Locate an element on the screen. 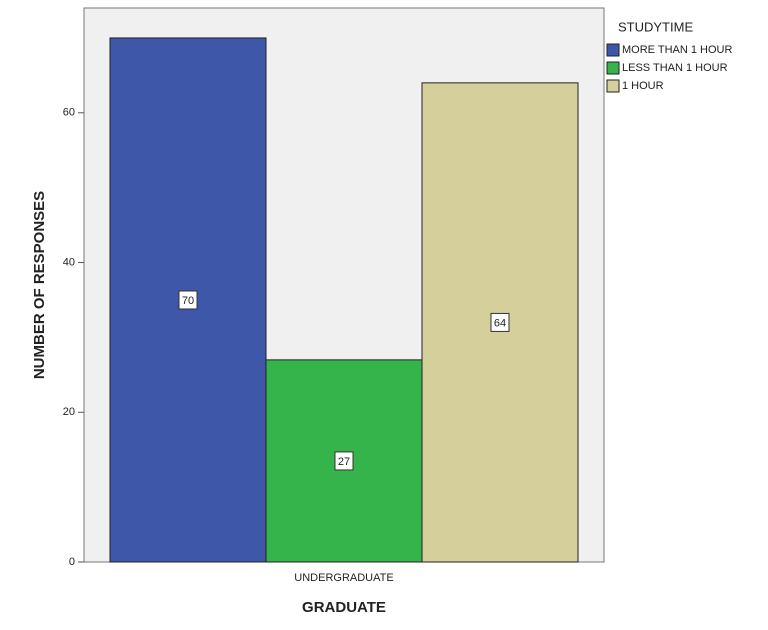  x-axis-label: GRADUATE is located at coordinates (344, 607).